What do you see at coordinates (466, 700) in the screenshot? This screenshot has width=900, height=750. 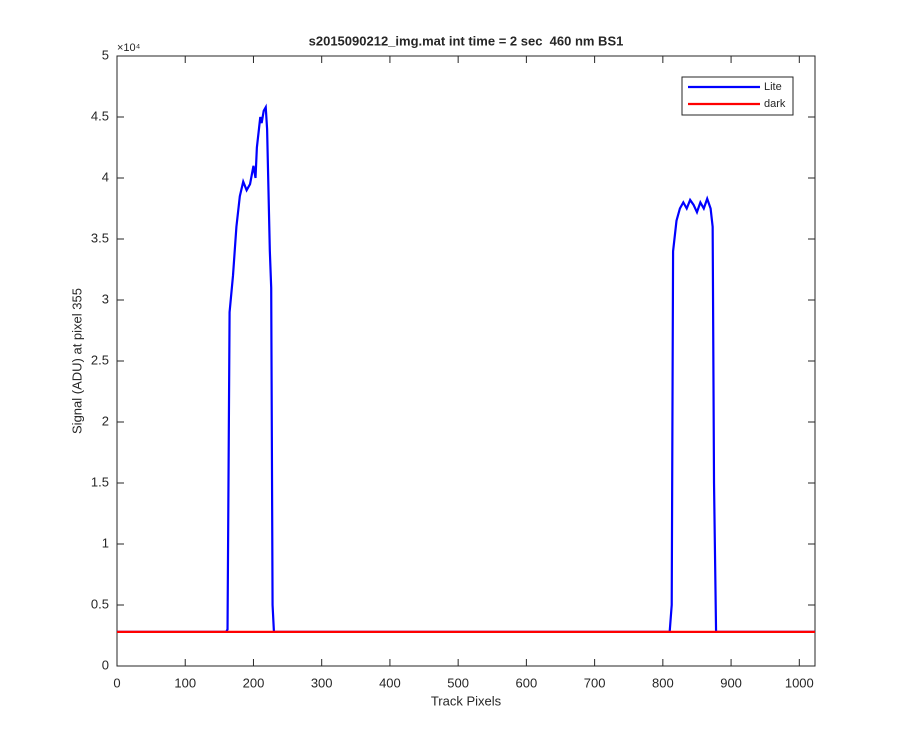 I see `x-axis-label: Track Pixels` at bounding box center [466, 700].